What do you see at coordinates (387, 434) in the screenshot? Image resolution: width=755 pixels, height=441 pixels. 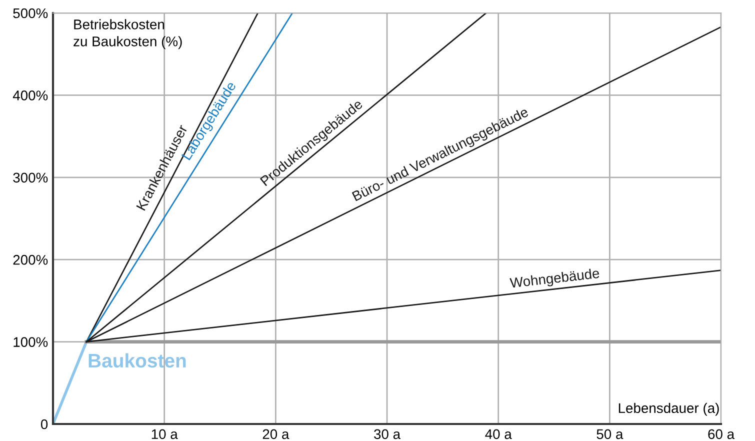 I see `x-tick-label: 30 a` at bounding box center [387, 434].